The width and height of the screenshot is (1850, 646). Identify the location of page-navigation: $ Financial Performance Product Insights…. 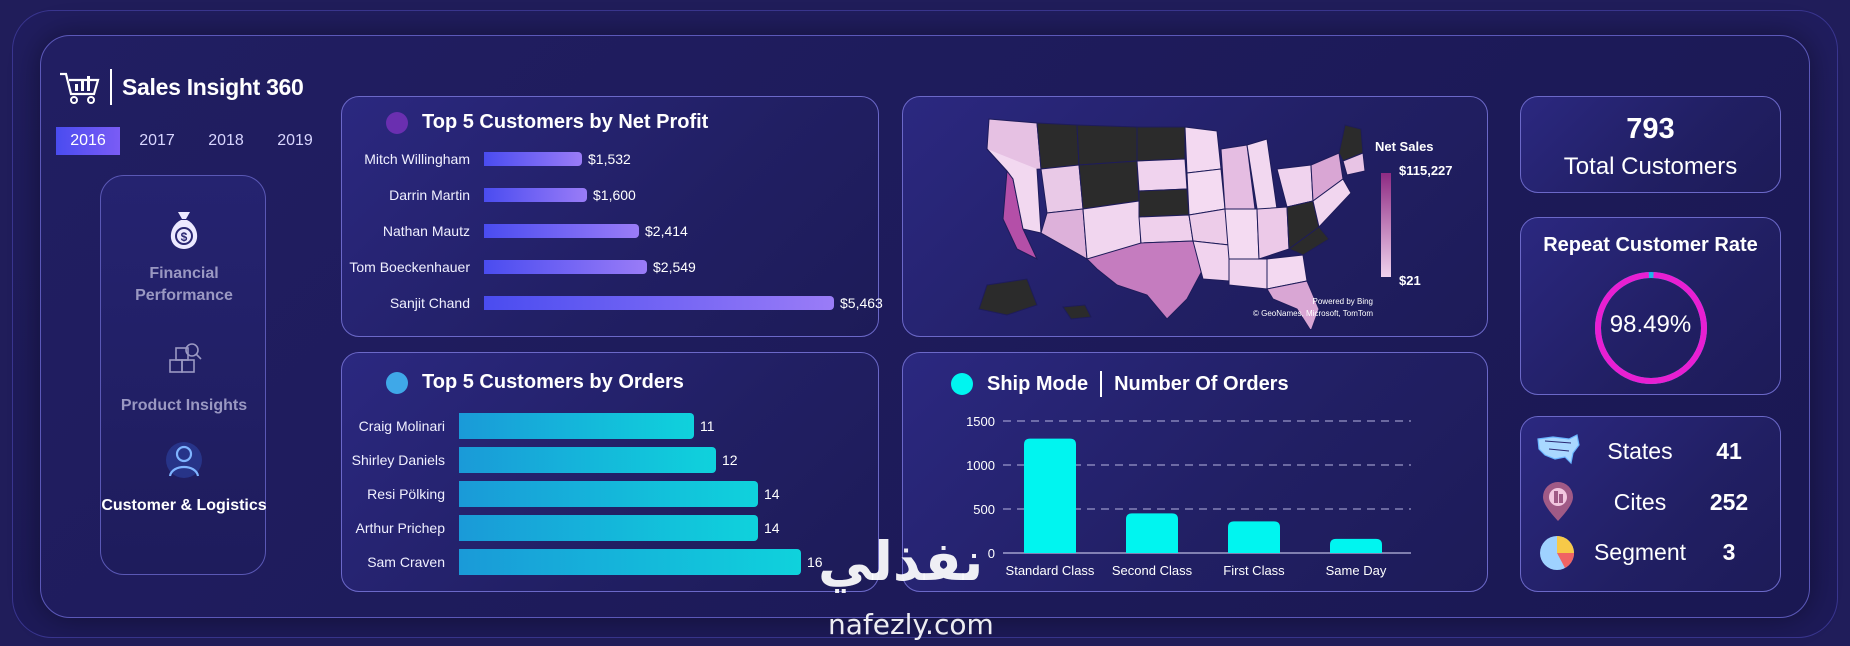
(183, 375).